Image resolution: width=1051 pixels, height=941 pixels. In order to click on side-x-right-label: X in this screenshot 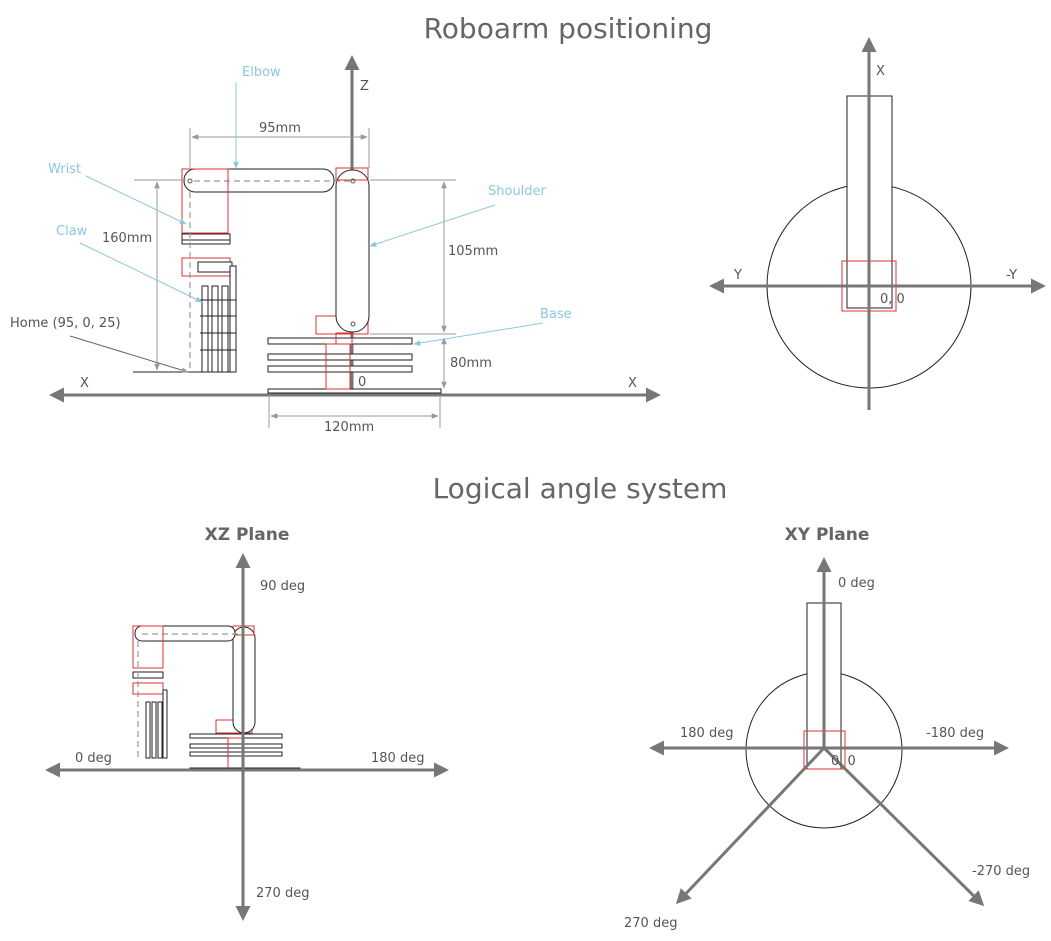, I will do `click(632, 383)`.